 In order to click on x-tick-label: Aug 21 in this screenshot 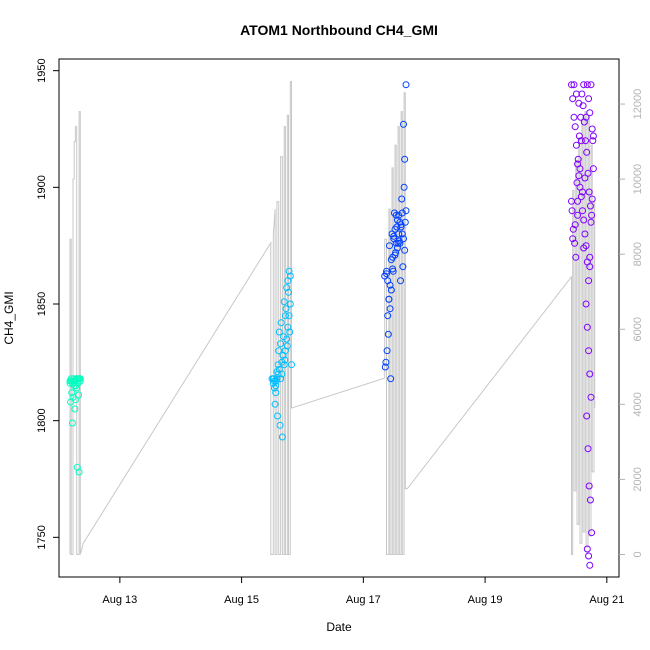, I will do `click(606, 600)`.